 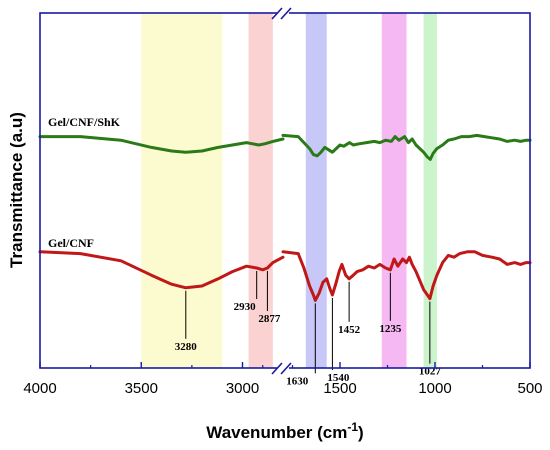 What do you see at coordinates (434, 388) in the screenshot?
I see `x-tick-label-1000: 1000` at bounding box center [434, 388].